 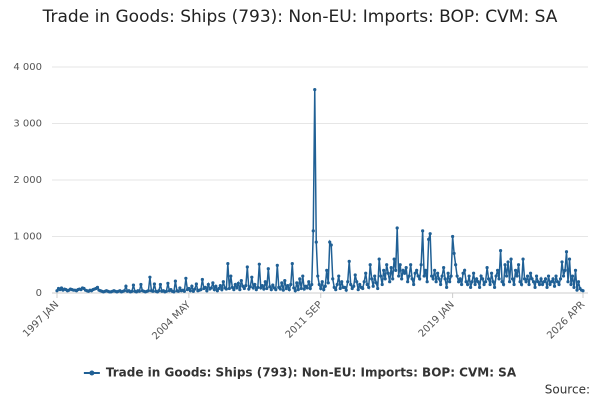 What do you see at coordinates (304, 319) in the screenshot?
I see `x-tick-label: 2011 SEP` at bounding box center [304, 319].